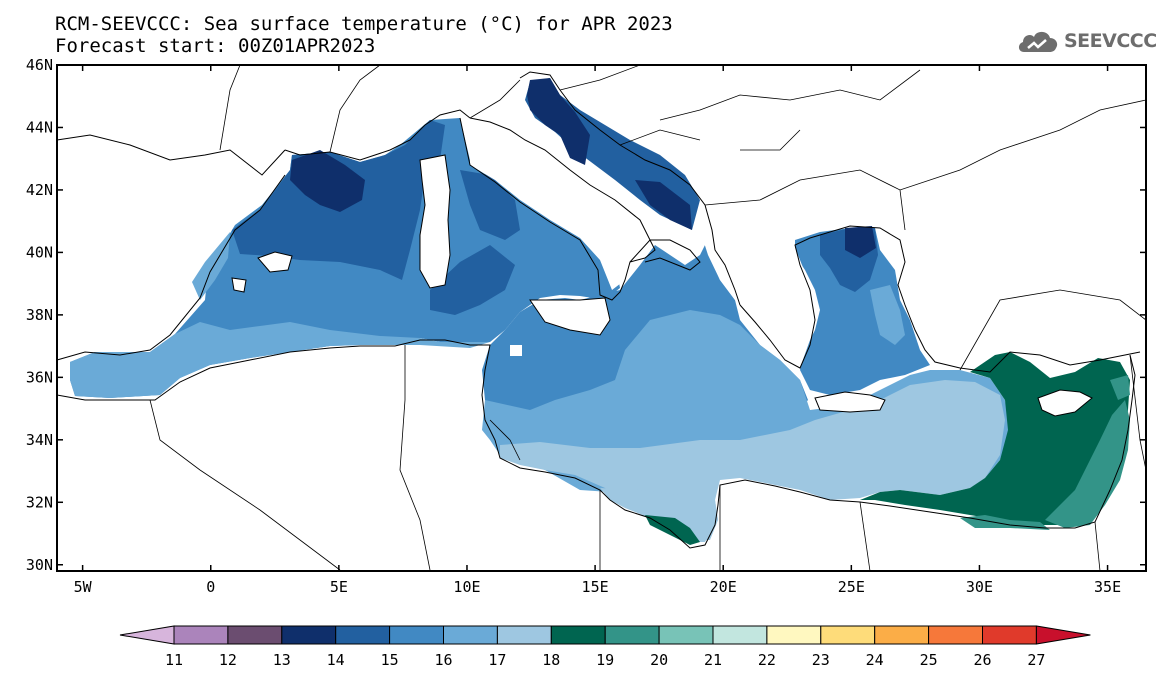 The image size is (1165, 682). Describe the element at coordinates (39, 565) in the screenshot. I see `lat-tick-label: 30N` at that location.